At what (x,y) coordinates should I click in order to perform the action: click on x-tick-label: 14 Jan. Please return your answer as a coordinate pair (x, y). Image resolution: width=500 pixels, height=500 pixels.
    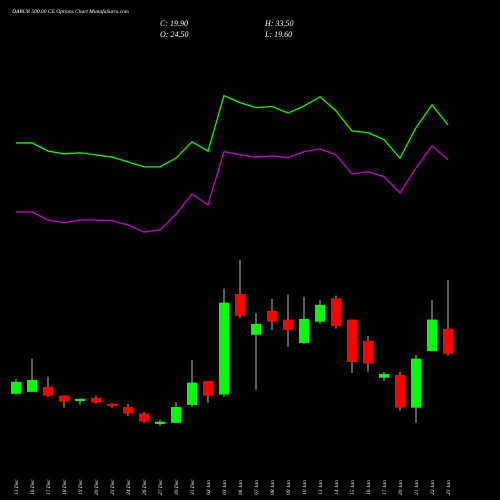
    Looking at the image, I should click on (336, 487).